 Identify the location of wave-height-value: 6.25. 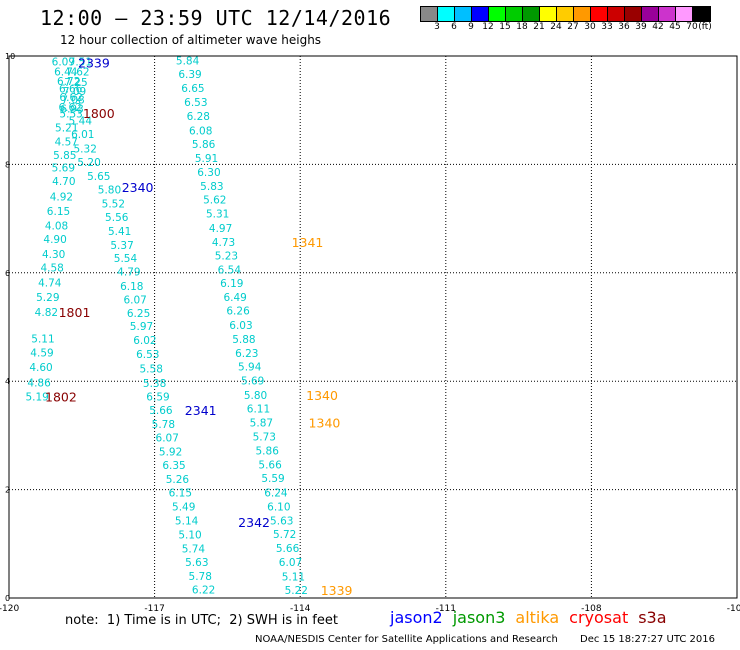
(138, 314).